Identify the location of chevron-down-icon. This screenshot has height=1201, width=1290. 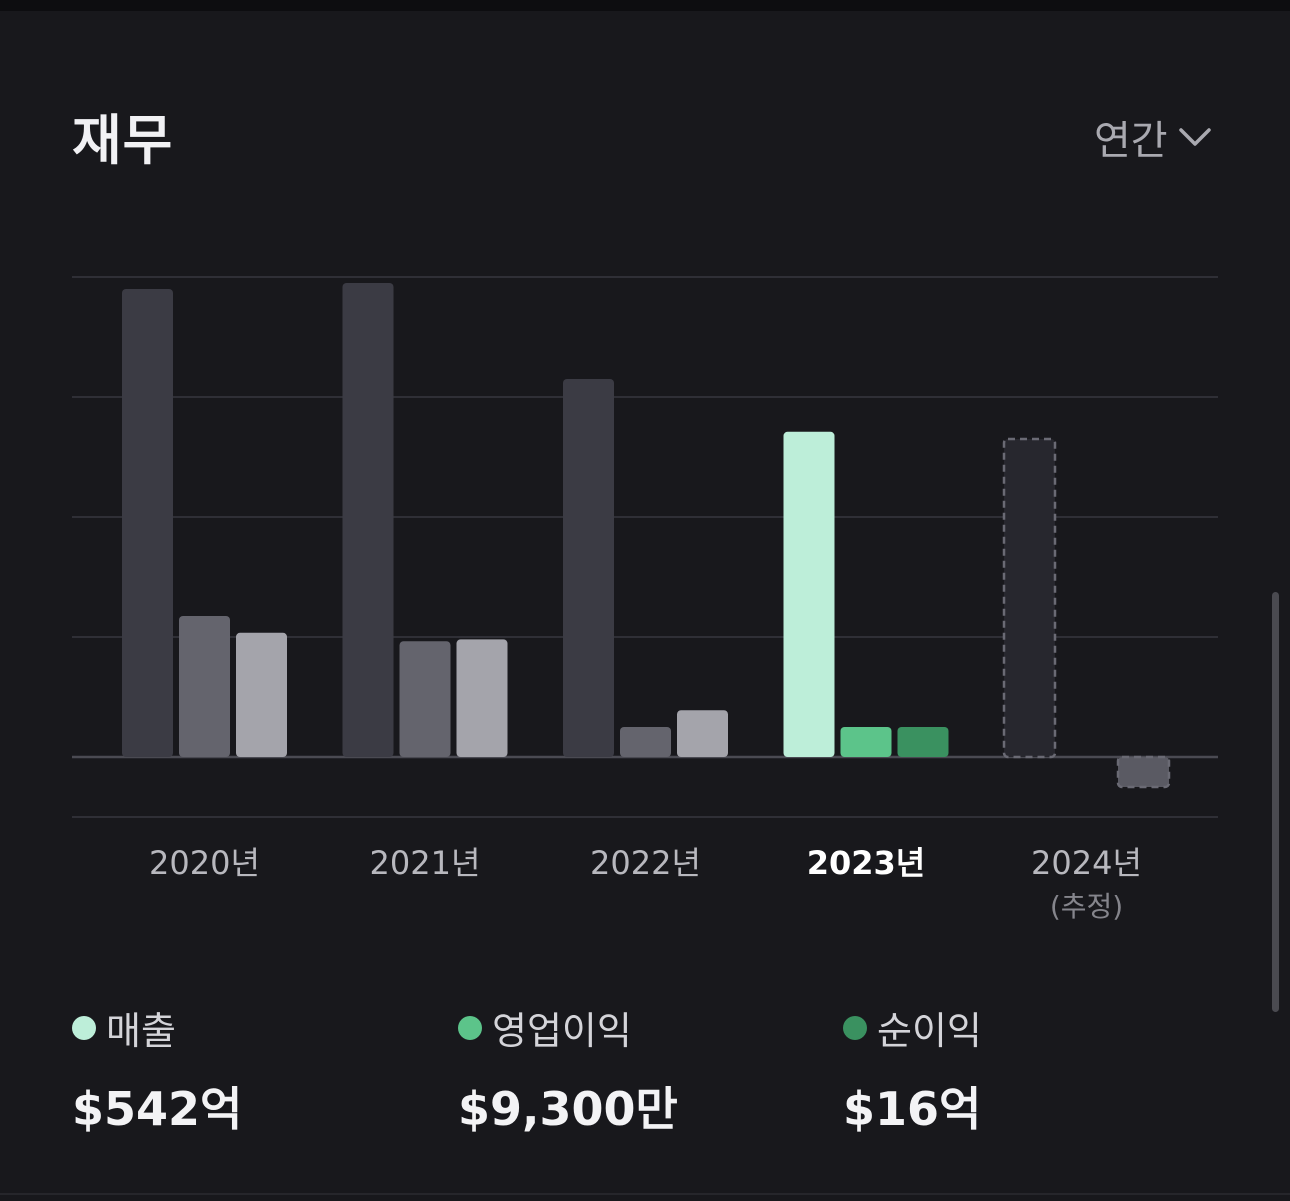
(1194, 137).